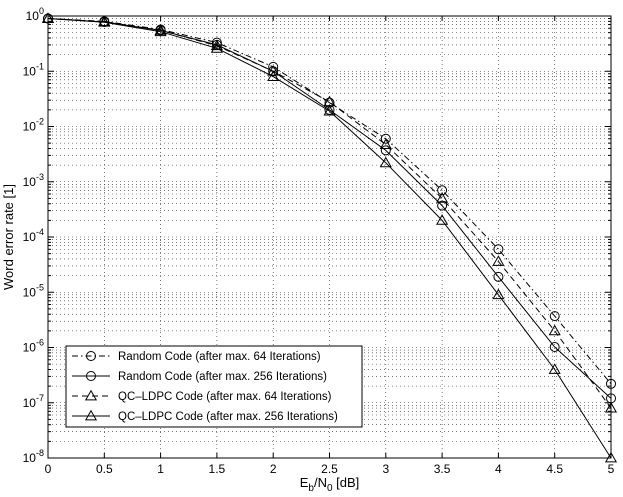  I want to click on y-tick-label: 10⁻⁴, so click(33, 235).